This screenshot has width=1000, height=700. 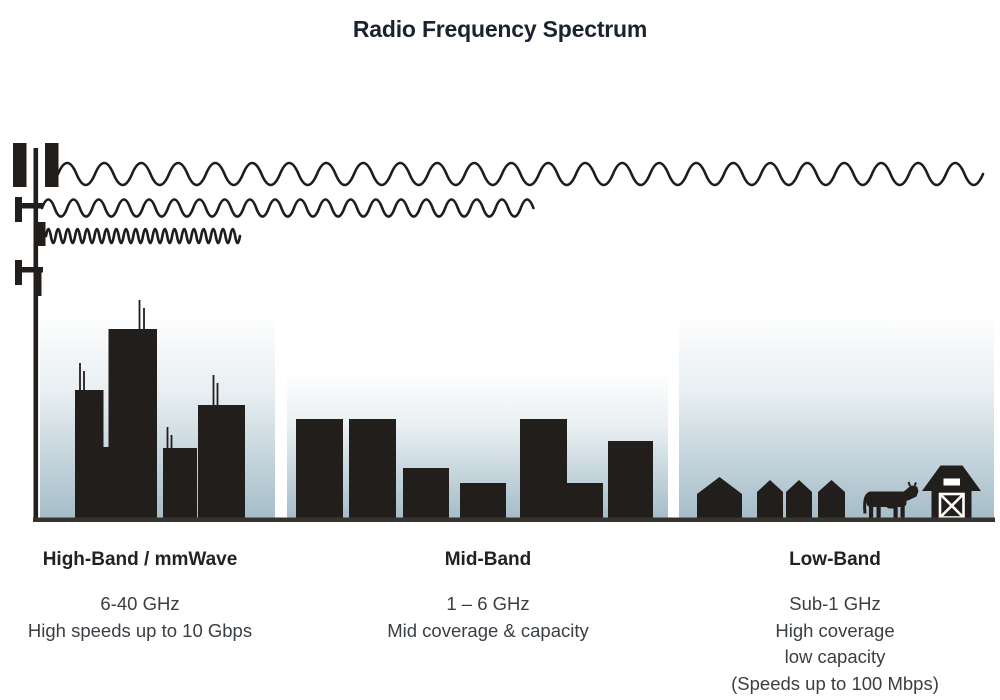 What do you see at coordinates (488, 603) in the screenshot?
I see `mid-band-frequency: 1 – 6 GHz` at bounding box center [488, 603].